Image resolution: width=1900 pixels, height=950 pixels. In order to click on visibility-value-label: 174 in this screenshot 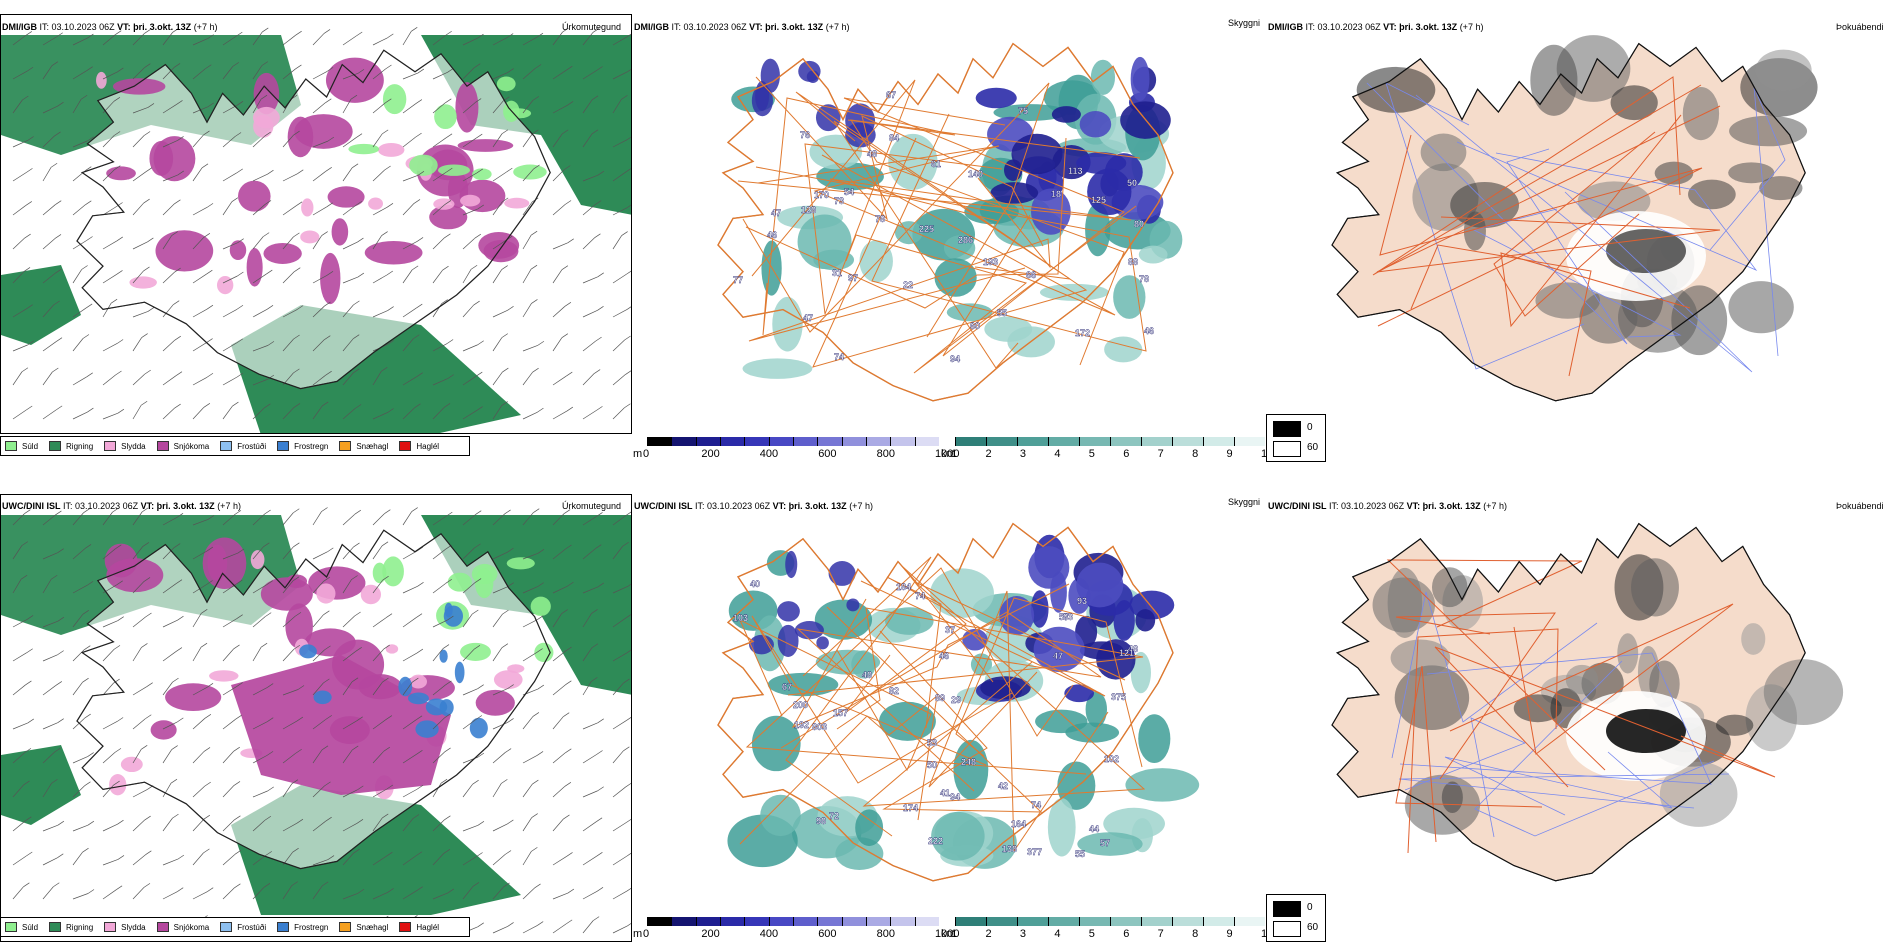, I will do `click(910, 808)`.